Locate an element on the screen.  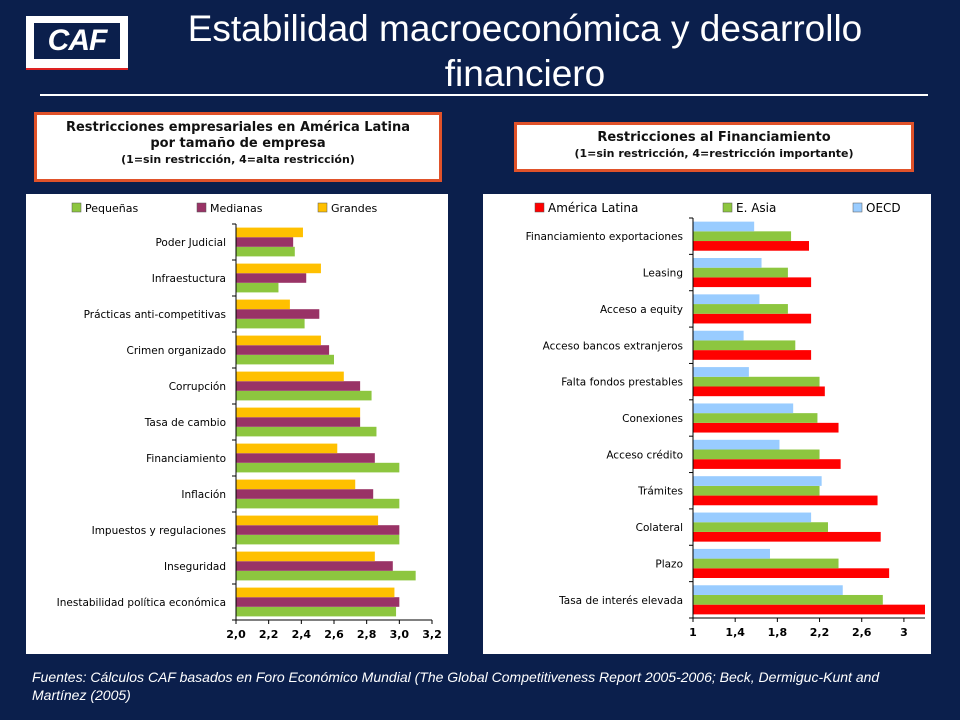
legend-label: OECD is located at coordinates (883, 208).